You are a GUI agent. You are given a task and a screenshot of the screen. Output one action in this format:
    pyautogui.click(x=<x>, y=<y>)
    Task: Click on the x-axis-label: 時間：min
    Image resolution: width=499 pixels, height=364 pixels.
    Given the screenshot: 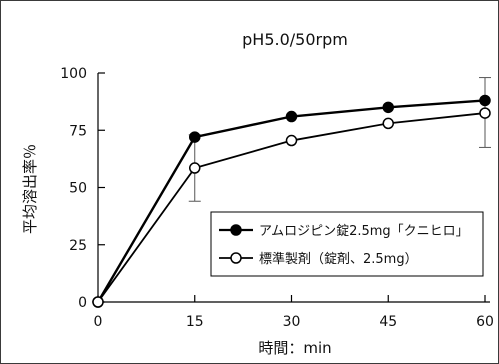 What is the action you would take?
    pyautogui.click(x=294, y=348)
    